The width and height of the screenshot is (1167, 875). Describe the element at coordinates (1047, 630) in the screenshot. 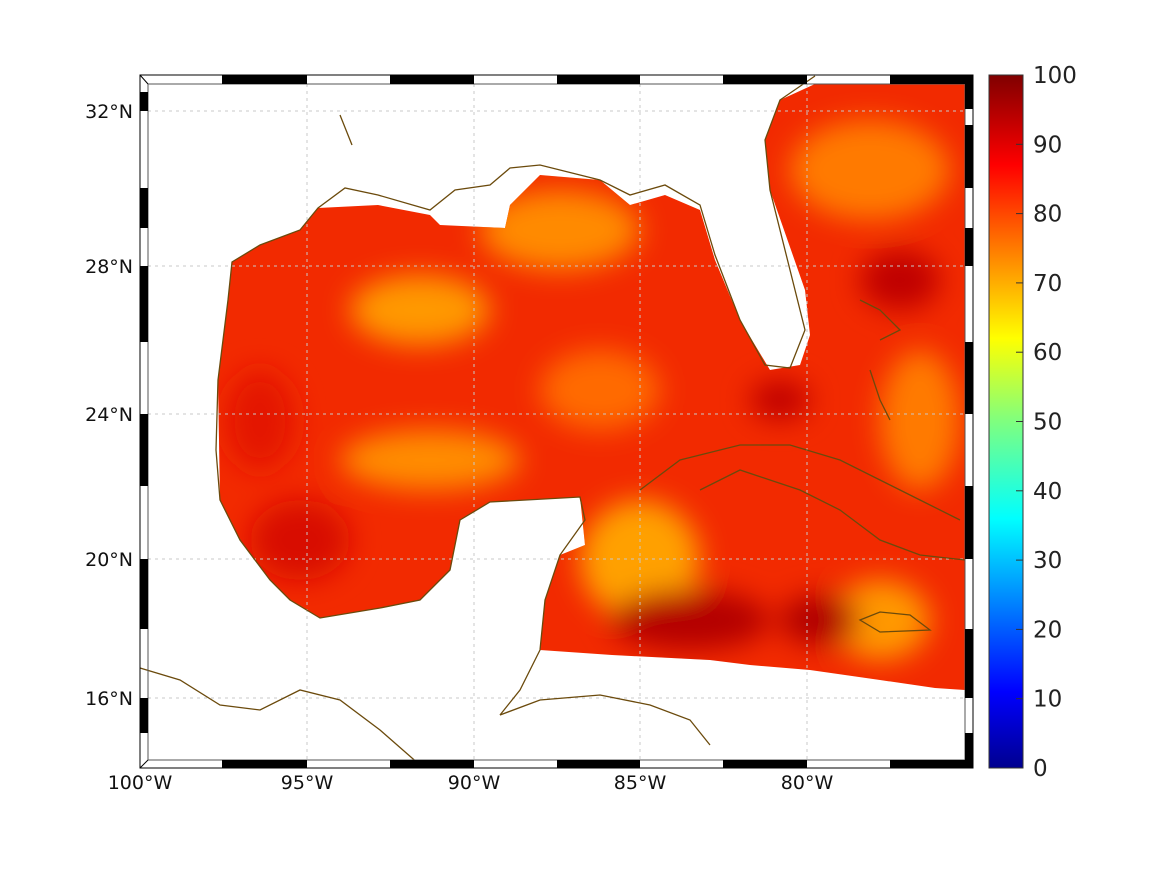

I see `colorbar-tick-label: 20` at that location.